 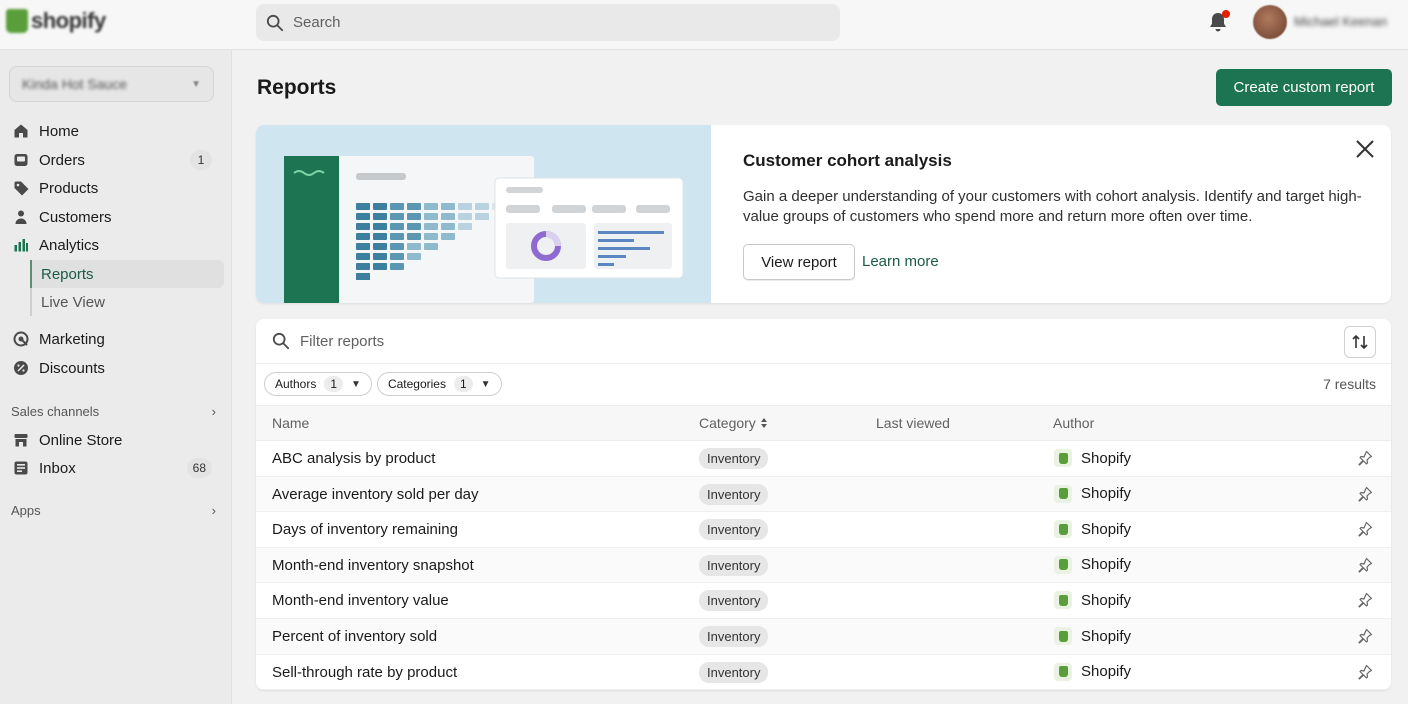 What do you see at coordinates (112, 339) in the screenshot?
I see `sidebar-item-marketing: Marketing` at bounding box center [112, 339].